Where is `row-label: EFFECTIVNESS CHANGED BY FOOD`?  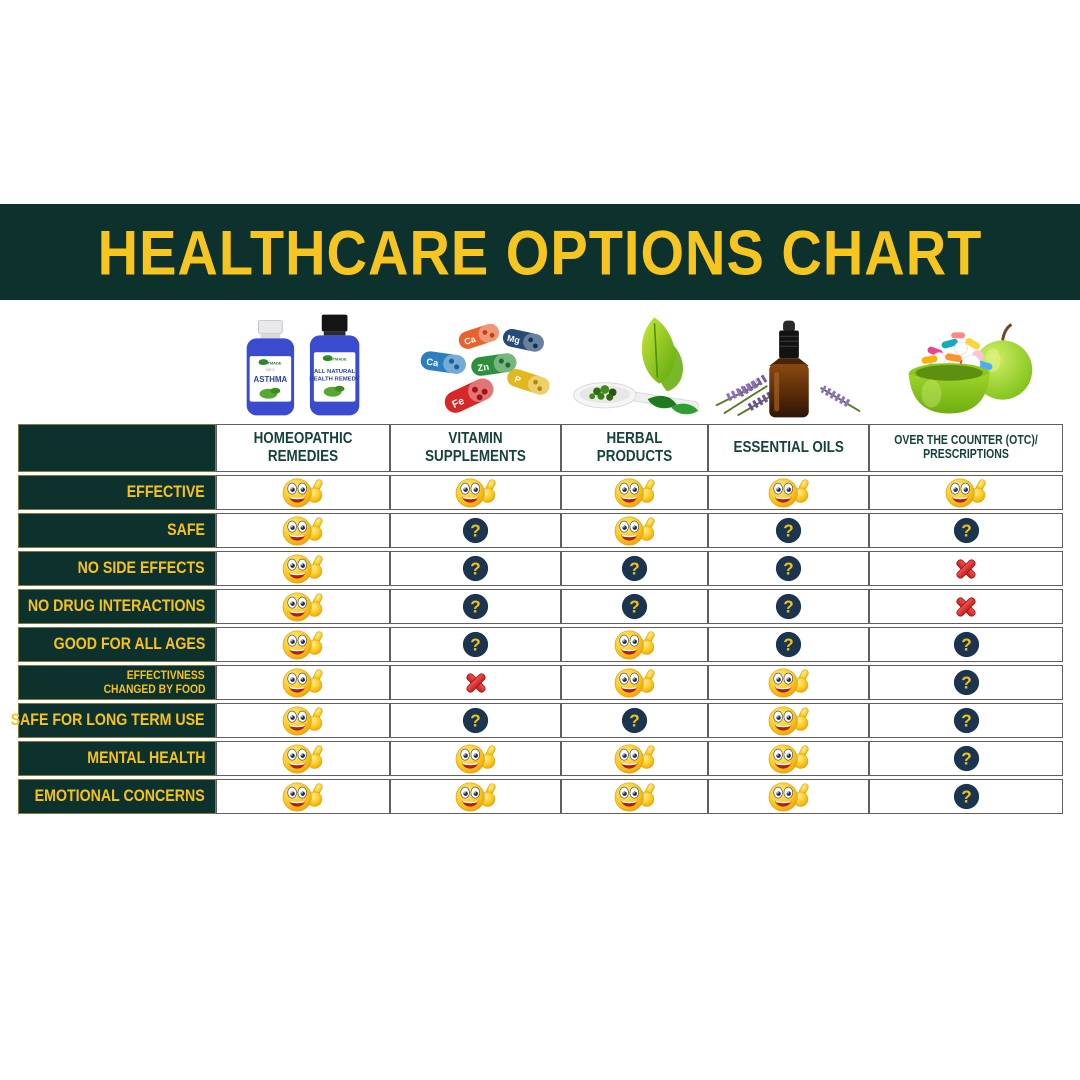
row-label: EFFECTIVNESS CHANGED BY FOOD is located at coordinates (117, 682).